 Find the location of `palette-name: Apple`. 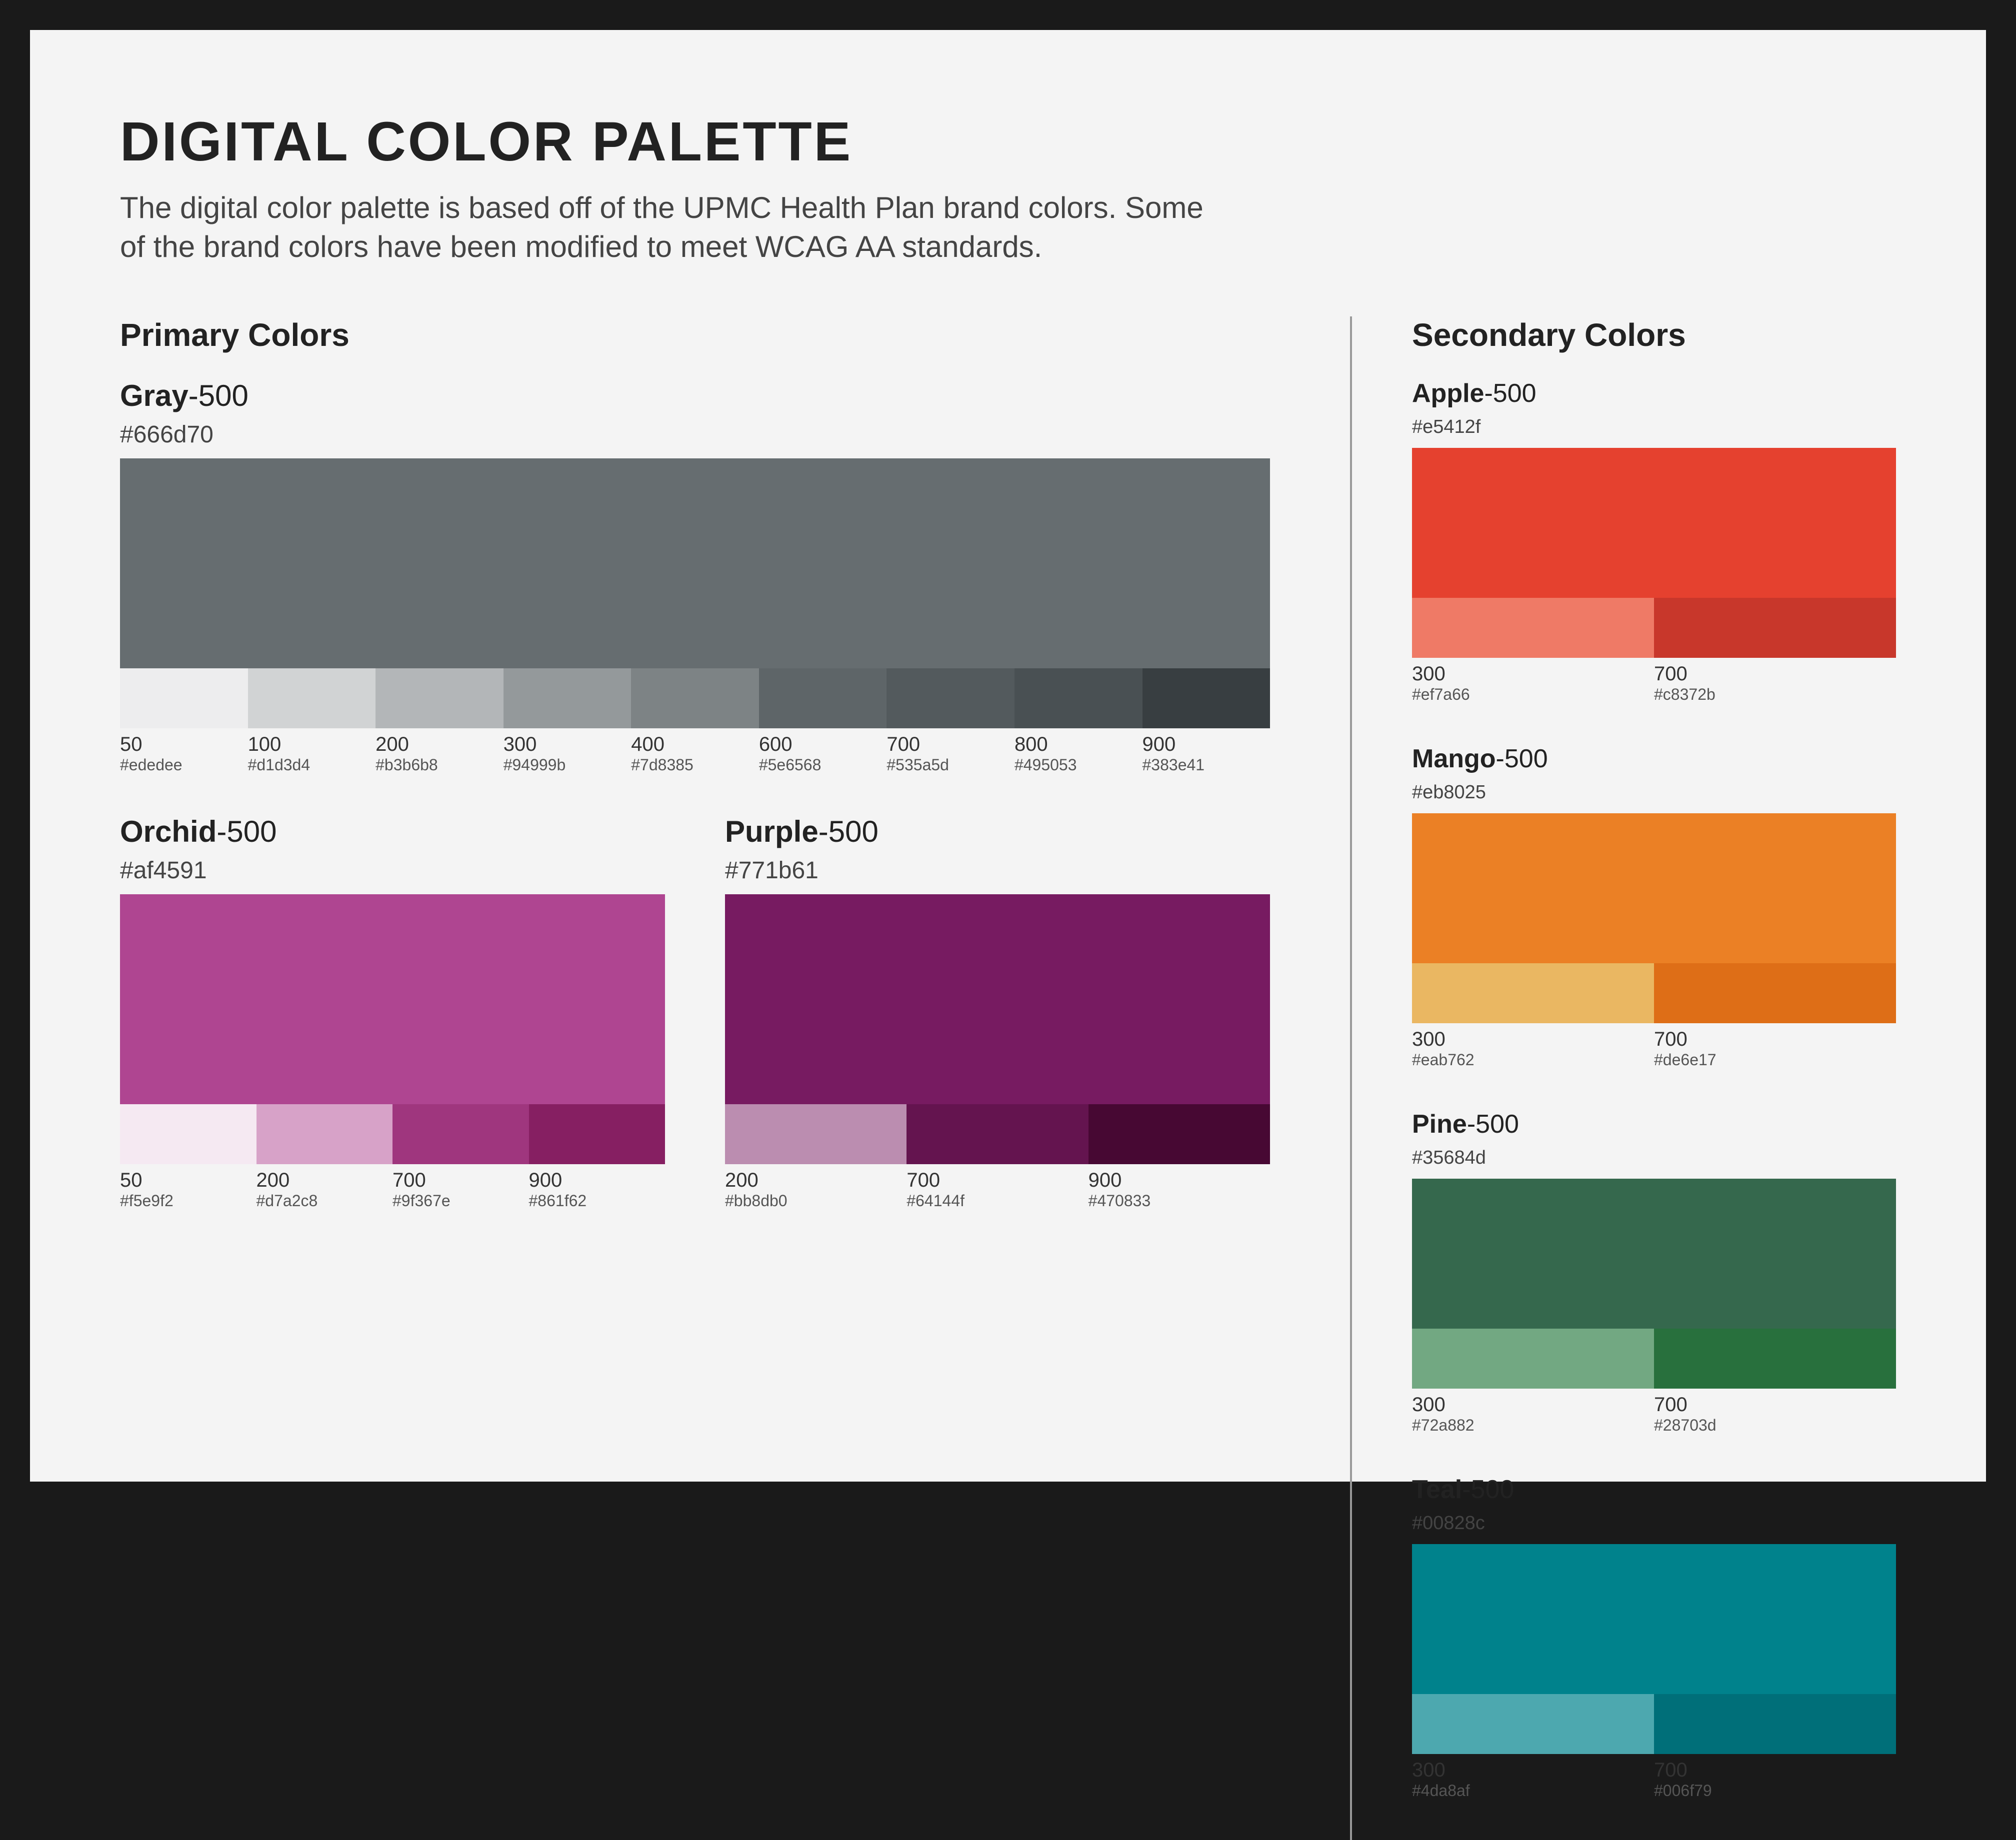

palette-name: Apple is located at coordinates (1448, 393).